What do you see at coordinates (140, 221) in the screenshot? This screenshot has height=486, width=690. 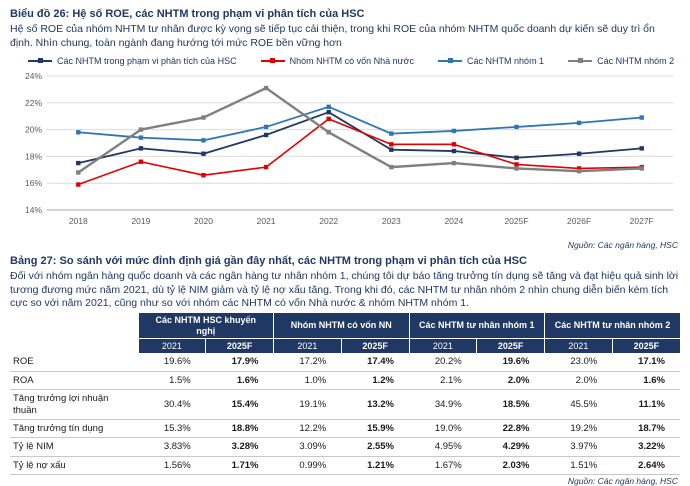 I see `x-tick-label: 2019` at bounding box center [140, 221].